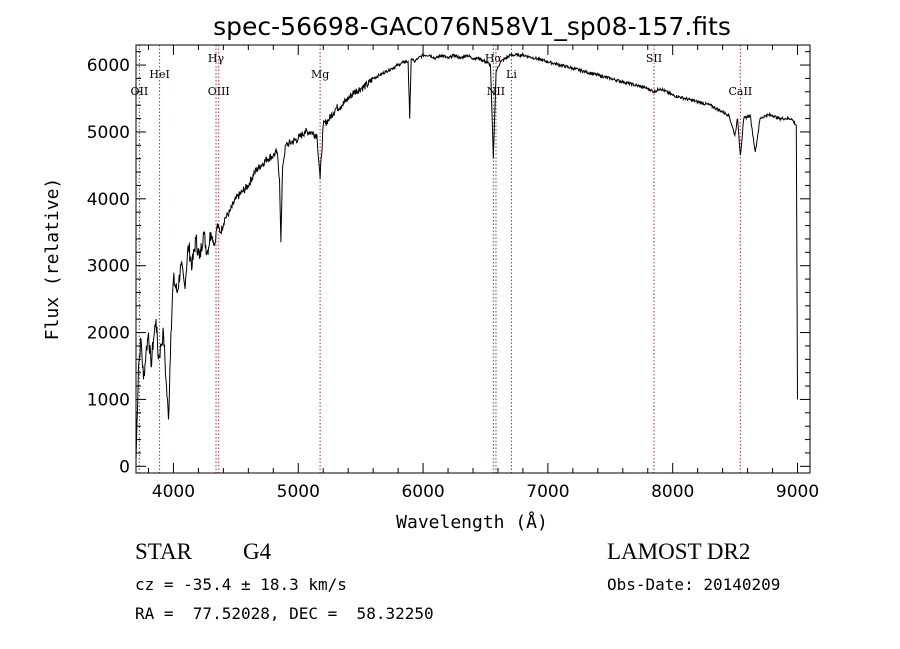 Image resolution: width=900 pixels, height=649 pixels. What do you see at coordinates (159, 74) in the screenshot?
I see `spectral-line-label: HeI` at bounding box center [159, 74].